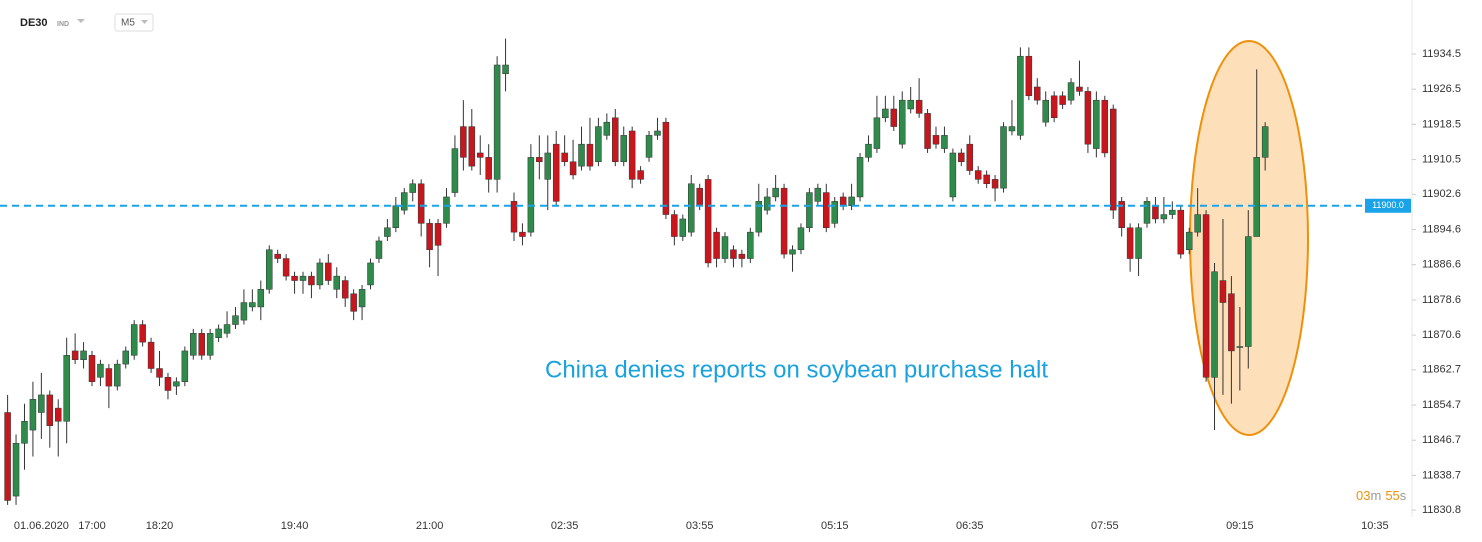  Describe the element at coordinates (1381, 495) in the screenshot. I see `countdown: 03m 55s` at that location.